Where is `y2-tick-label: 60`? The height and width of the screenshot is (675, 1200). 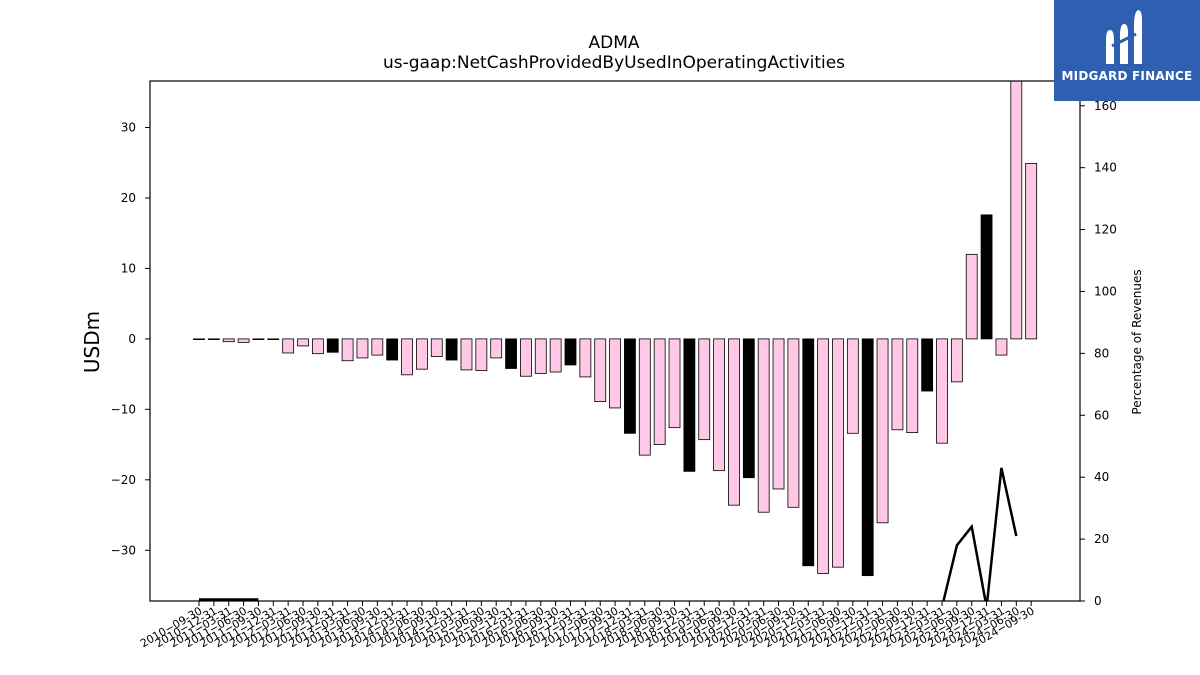 y2-tick-label: 60 is located at coordinates (1101, 415).